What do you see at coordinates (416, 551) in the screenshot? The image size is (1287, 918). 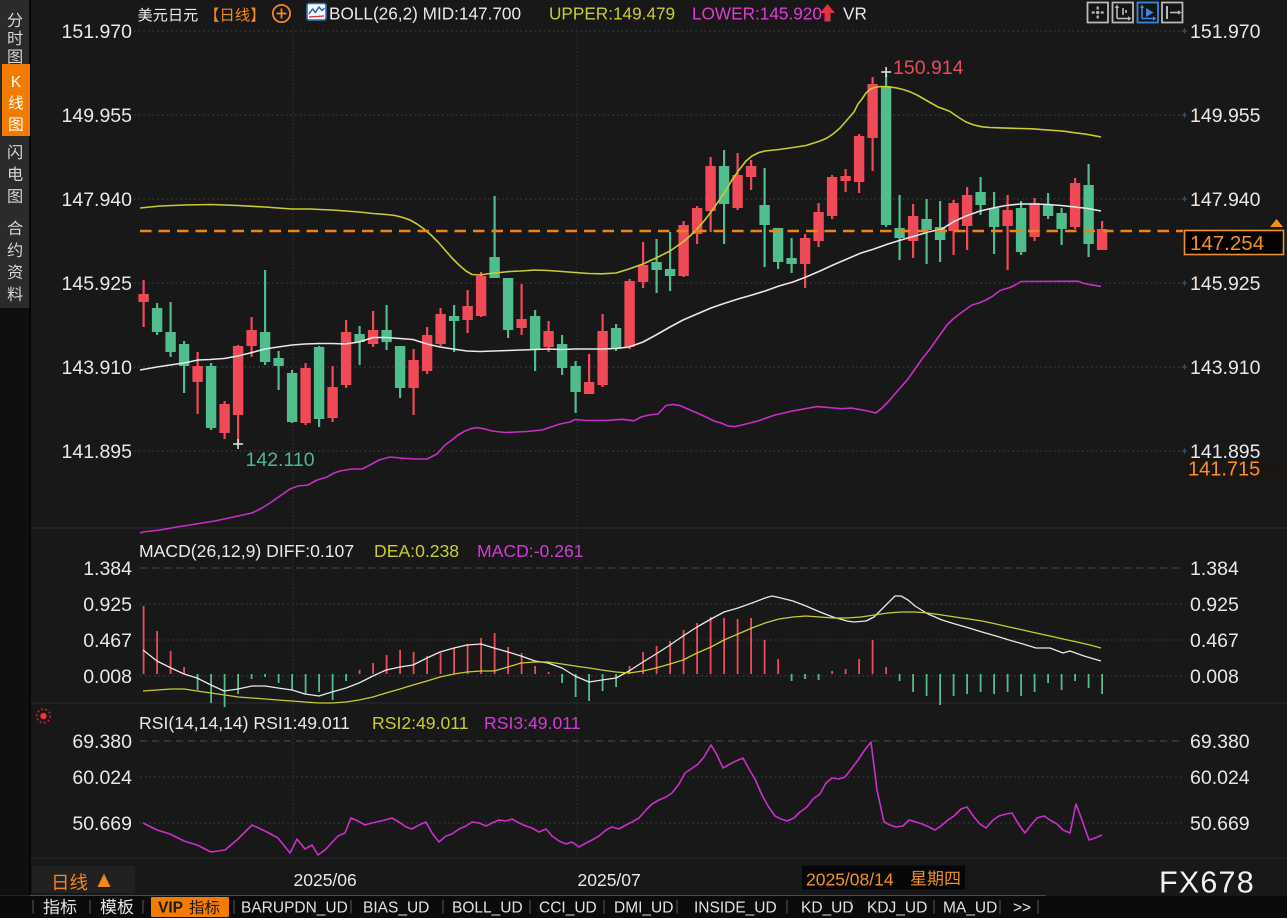 I see `svg-text: DEA:0.238` at bounding box center [416, 551].